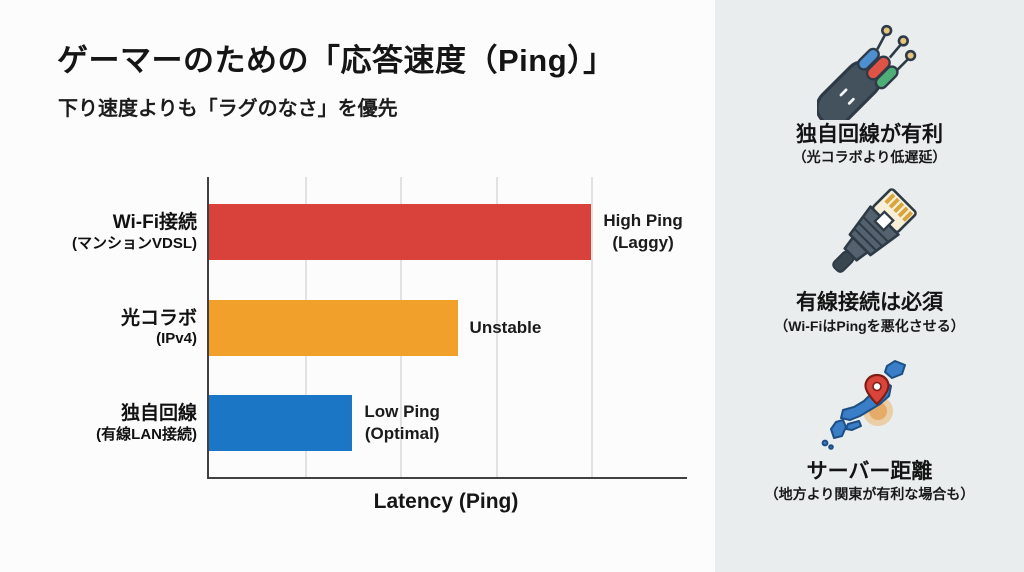  I want to click on japan-map-pin-icon, so click(869, 405).